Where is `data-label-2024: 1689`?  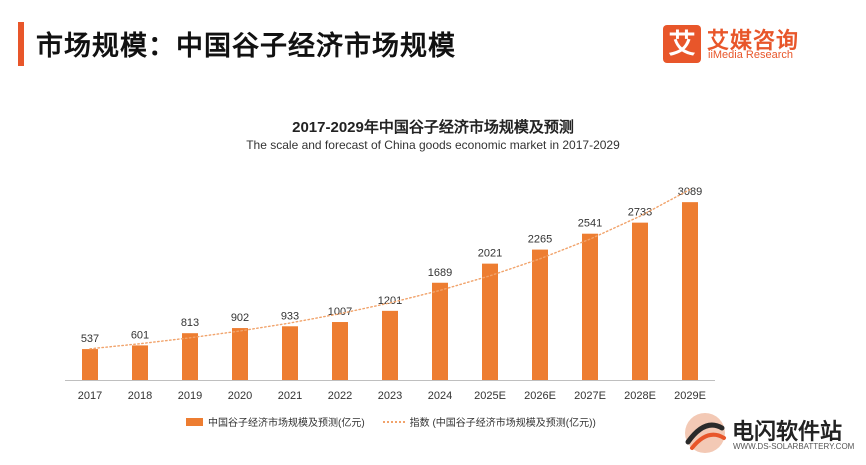
data-label-2024: 1689 is located at coordinates (440, 273).